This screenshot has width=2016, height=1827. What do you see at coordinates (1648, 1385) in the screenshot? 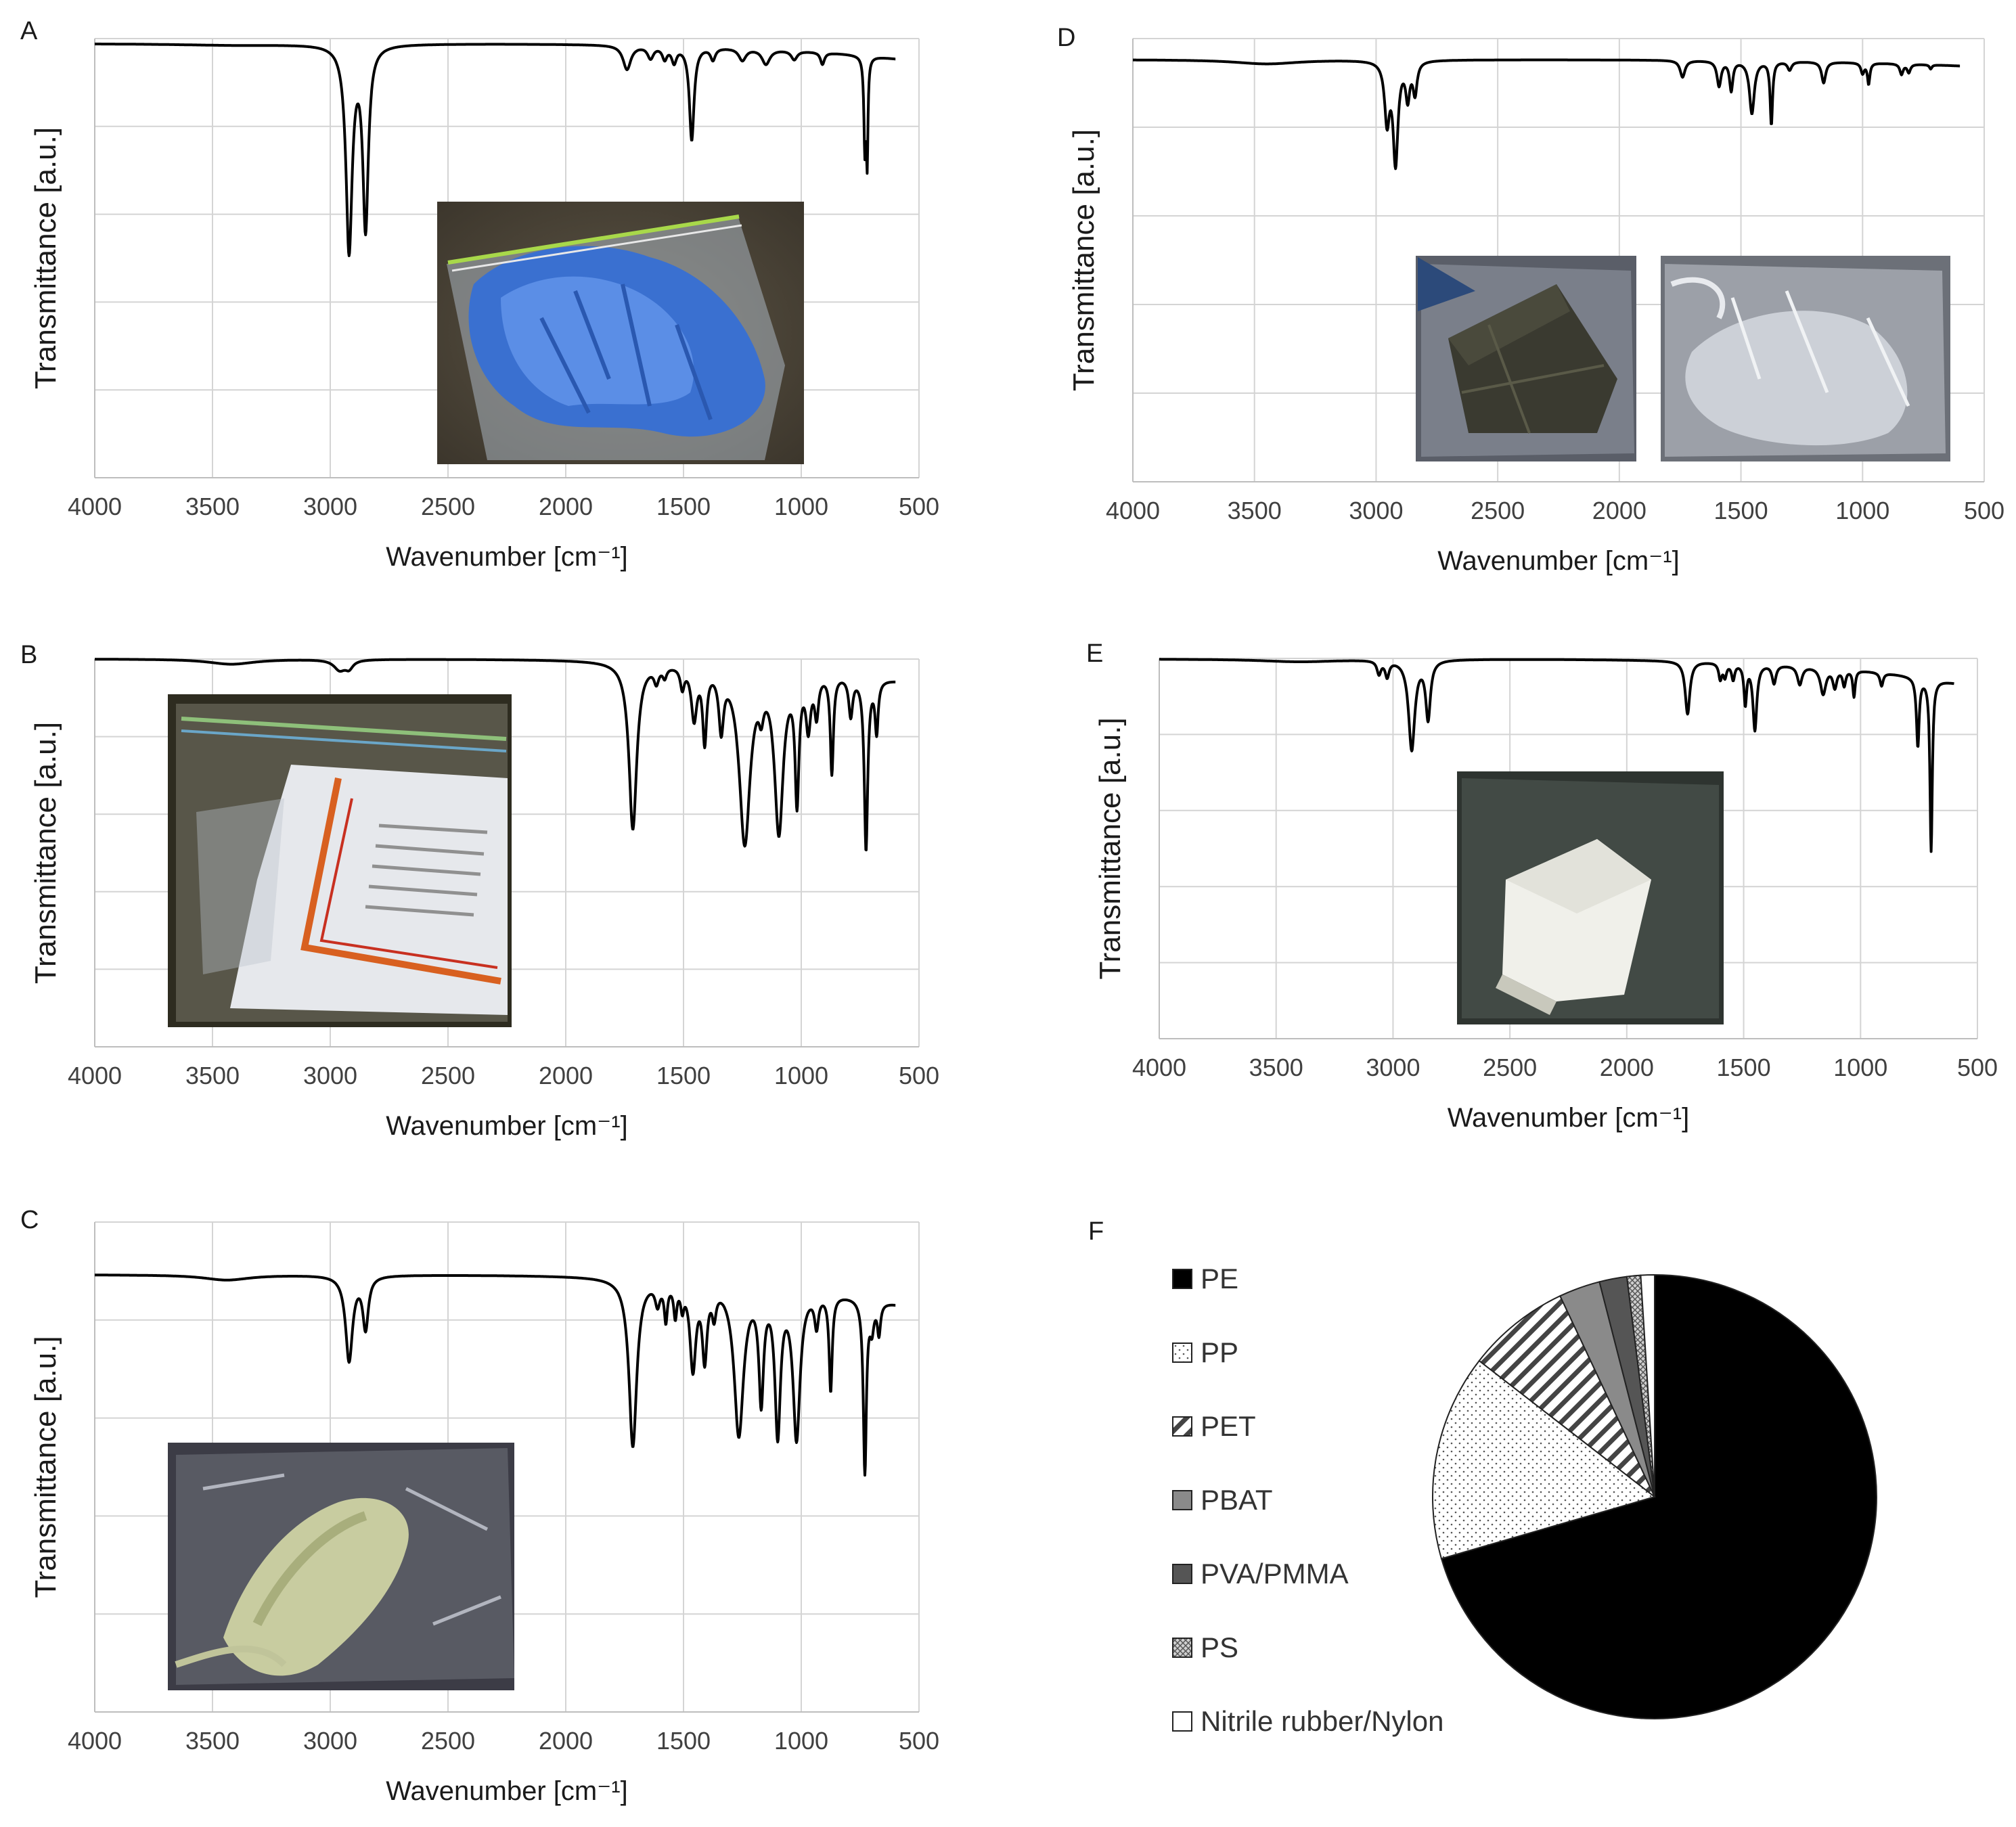
I see `pie-slice-nitrile-rubber-nylon` at bounding box center [1648, 1385].